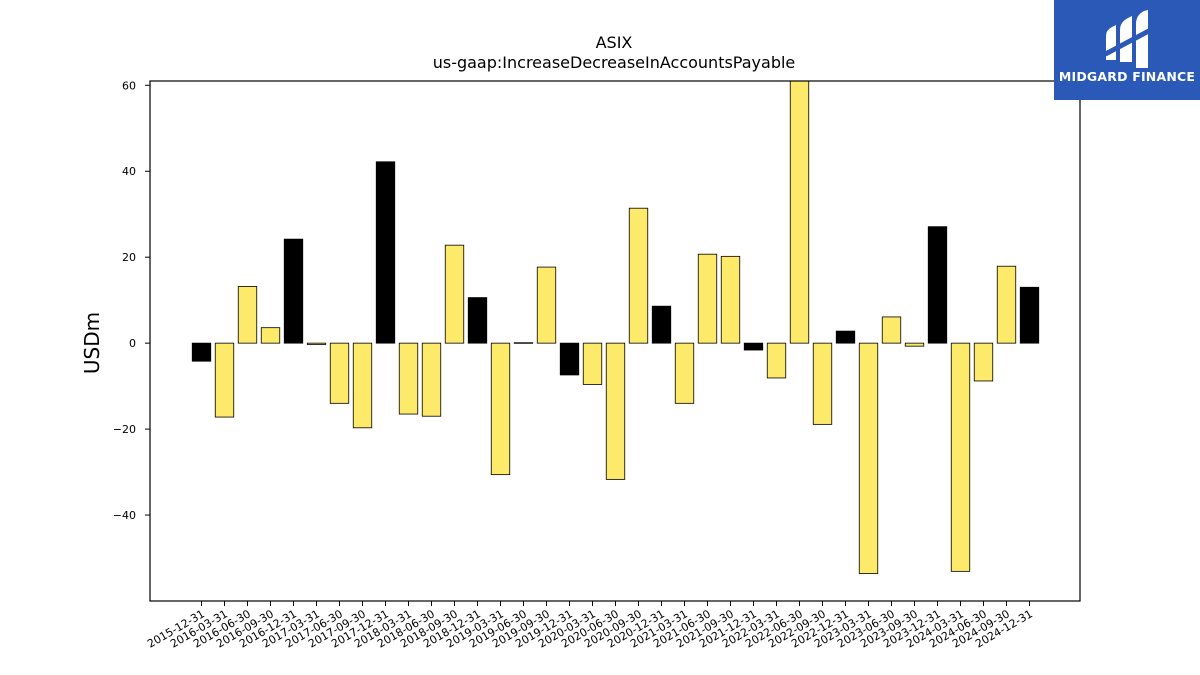 The image size is (1200, 675). Describe the element at coordinates (129, 85) in the screenshot. I see `y-tick-label: 60` at that location.